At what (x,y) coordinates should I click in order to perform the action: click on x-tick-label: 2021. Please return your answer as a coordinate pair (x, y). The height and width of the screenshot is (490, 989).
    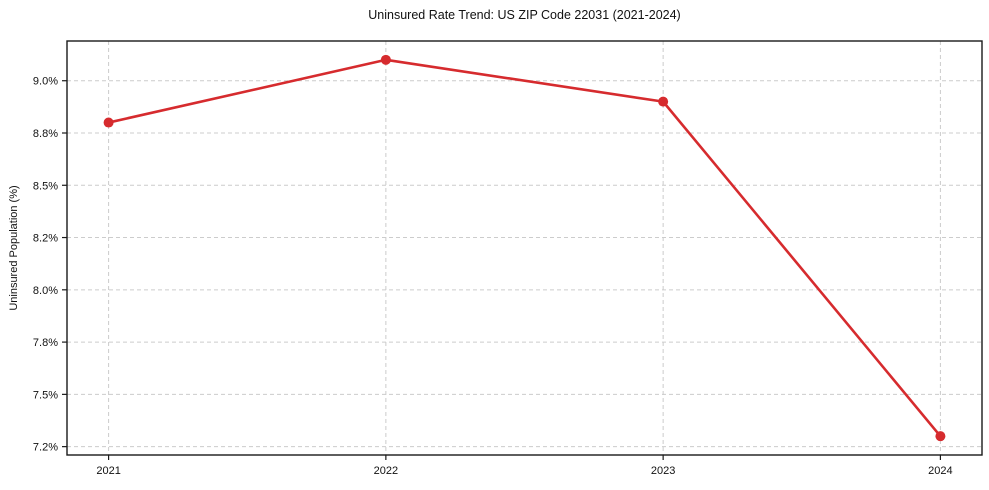
    Looking at the image, I should click on (108, 471).